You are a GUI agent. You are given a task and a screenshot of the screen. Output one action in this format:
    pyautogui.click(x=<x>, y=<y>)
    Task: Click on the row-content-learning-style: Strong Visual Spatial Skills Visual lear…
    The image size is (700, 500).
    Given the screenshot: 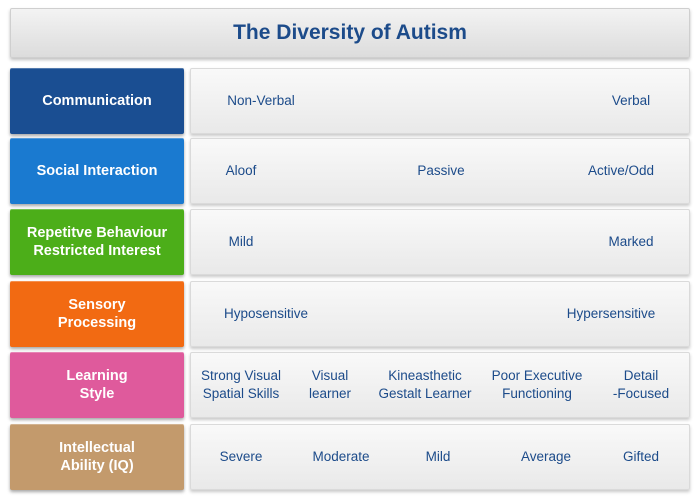 What is the action you would take?
    pyautogui.click(x=440, y=385)
    